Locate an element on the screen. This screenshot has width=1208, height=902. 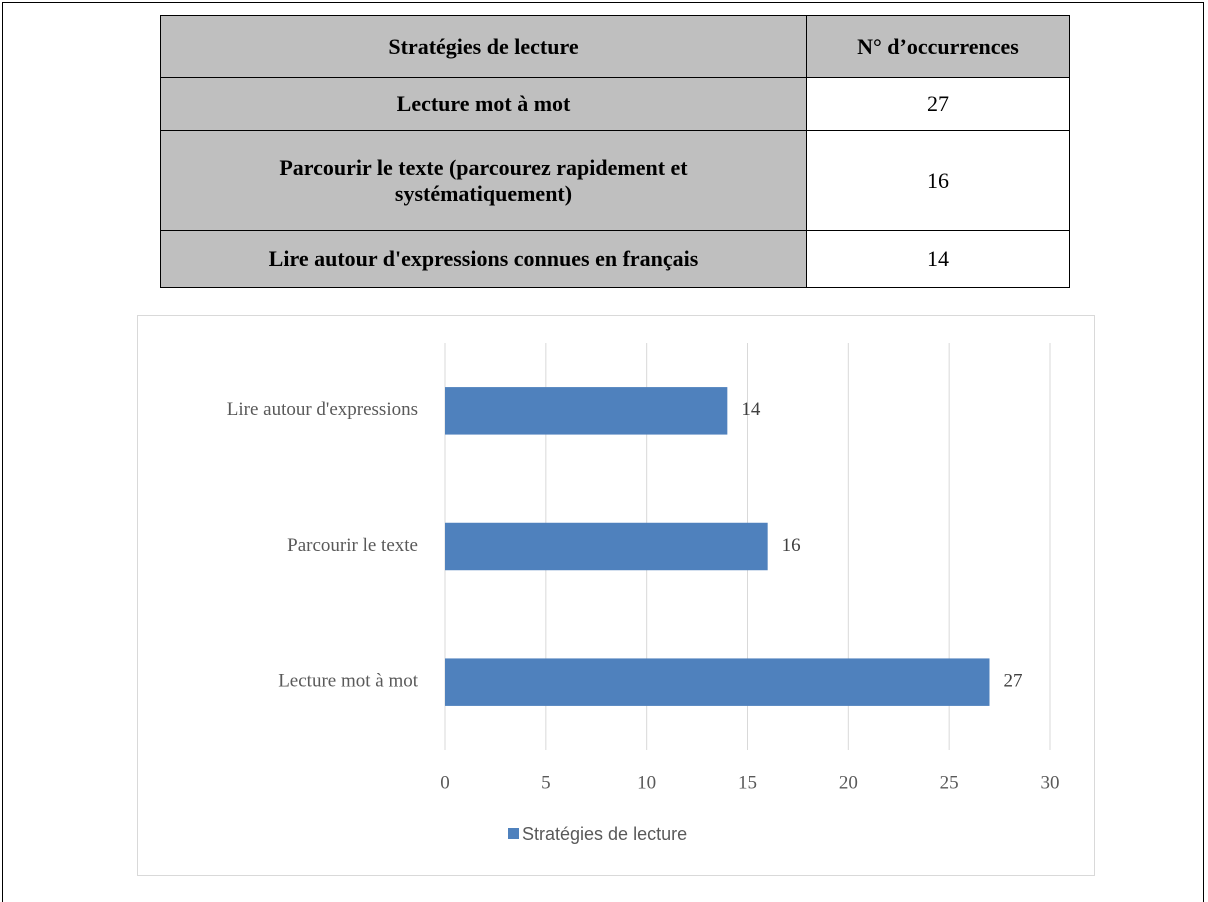
data-label: 27 is located at coordinates (1013, 681).